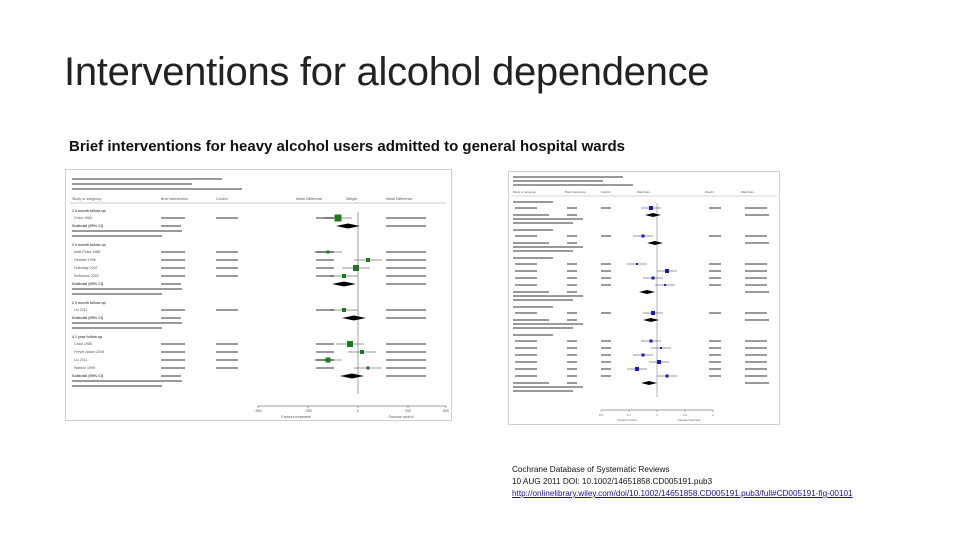  What do you see at coordinates (86, 276) in the screenshot?
I see `study-name: McManus 2003` at bounding box center [86, 276].